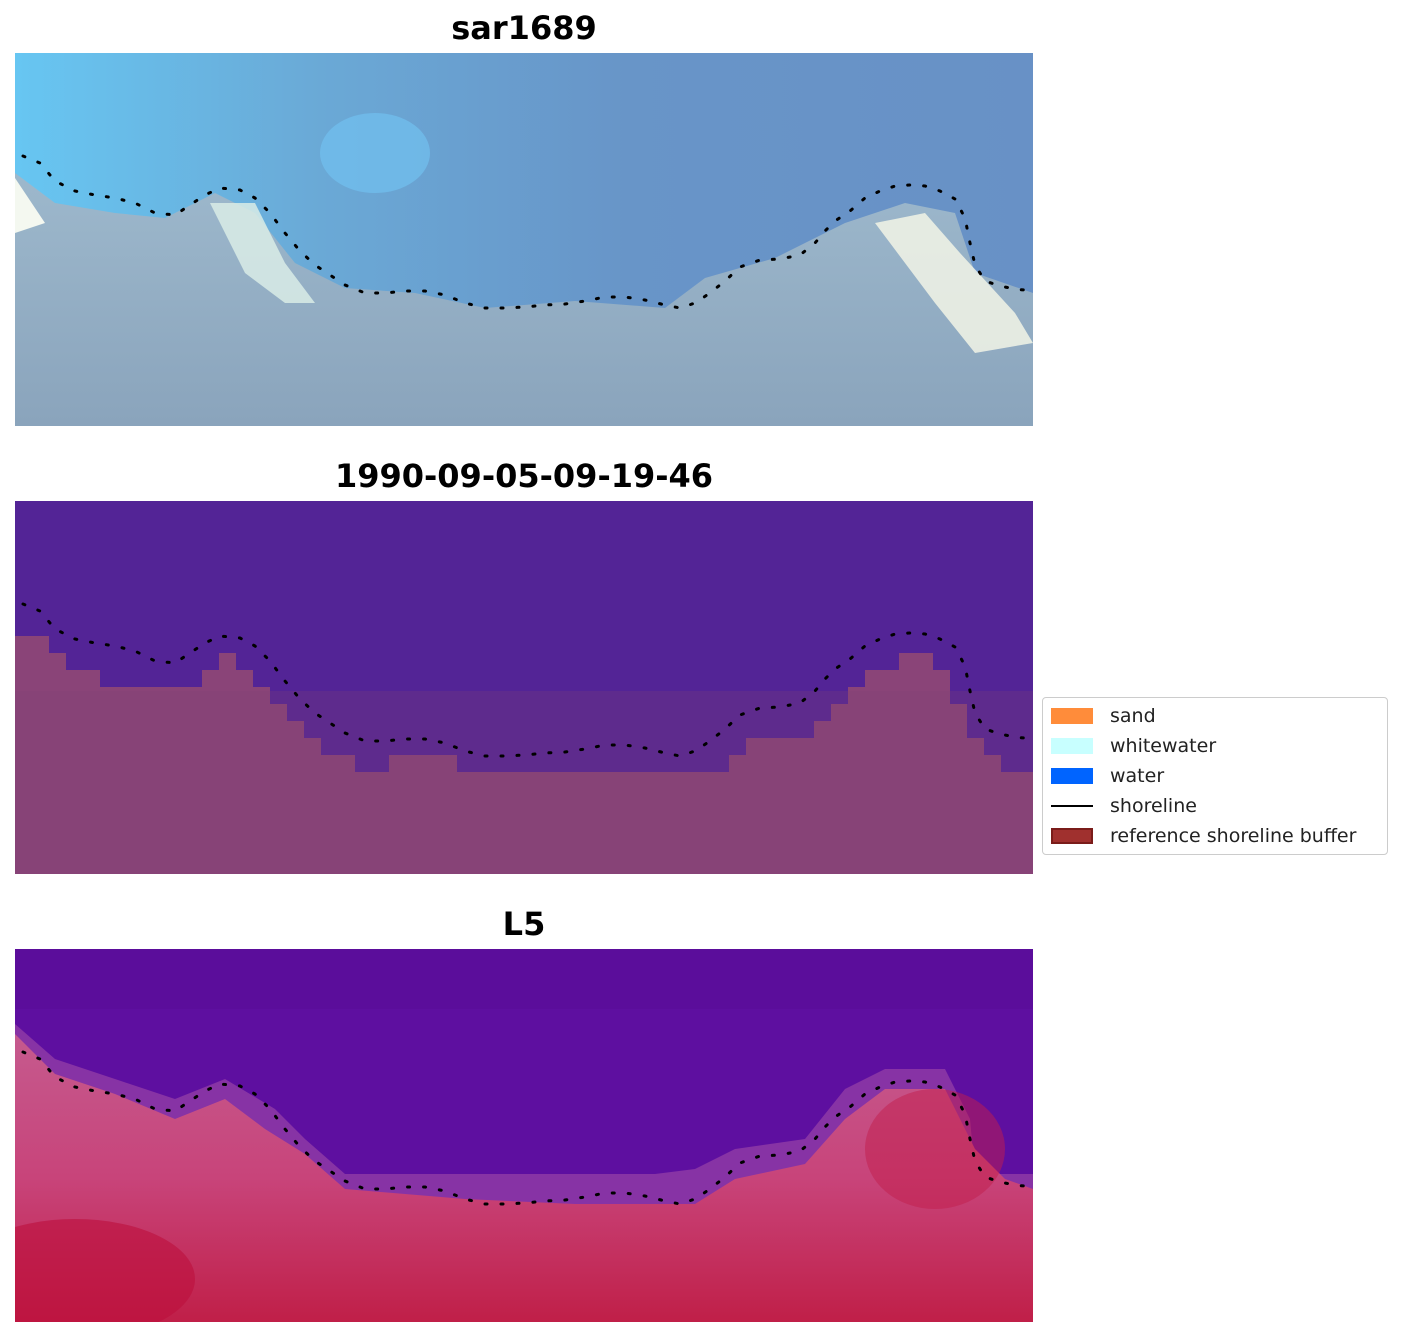  I want to click on legend-label: sand, so click(1133, 716).